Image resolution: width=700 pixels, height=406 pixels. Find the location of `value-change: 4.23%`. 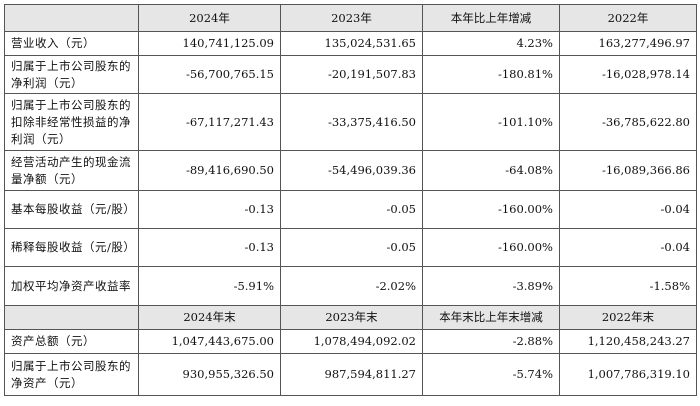

value-change: 4.23% is located at coordinates (491, 43).